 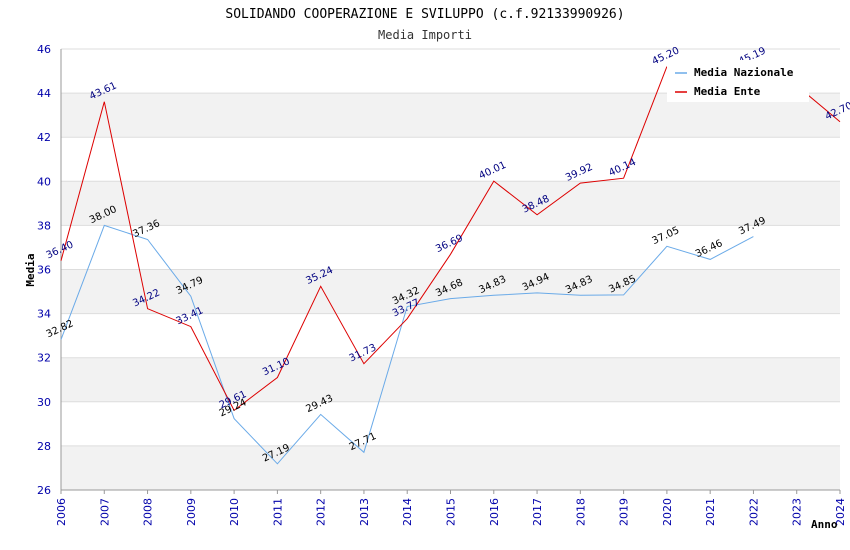 I want to click on x-tick-label: 2023, so click(x=797, y=512).